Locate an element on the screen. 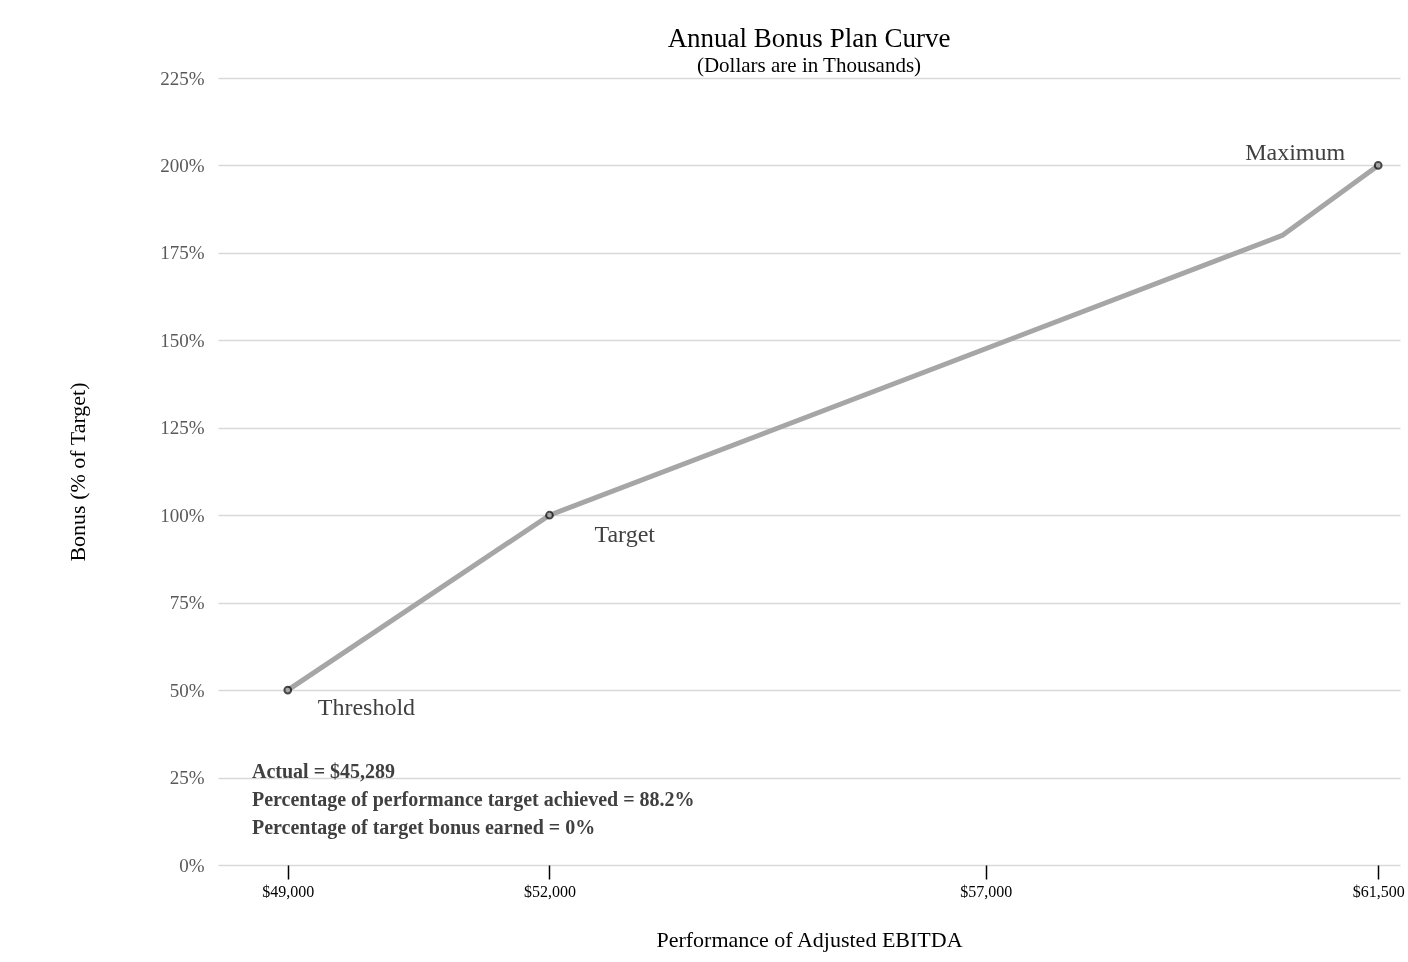 The image size is (1408, 962). y-tick-label: 75% is located at coordinates (187, 603).